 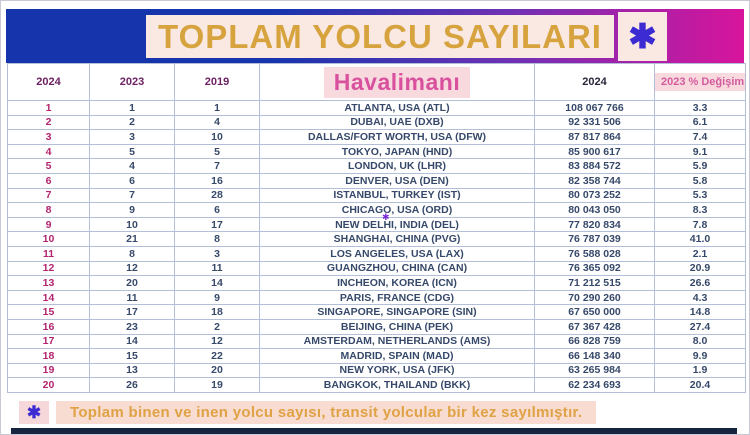 I want to click on passengers-2024-cell: 87 817 864, so click(x=594, y=137).